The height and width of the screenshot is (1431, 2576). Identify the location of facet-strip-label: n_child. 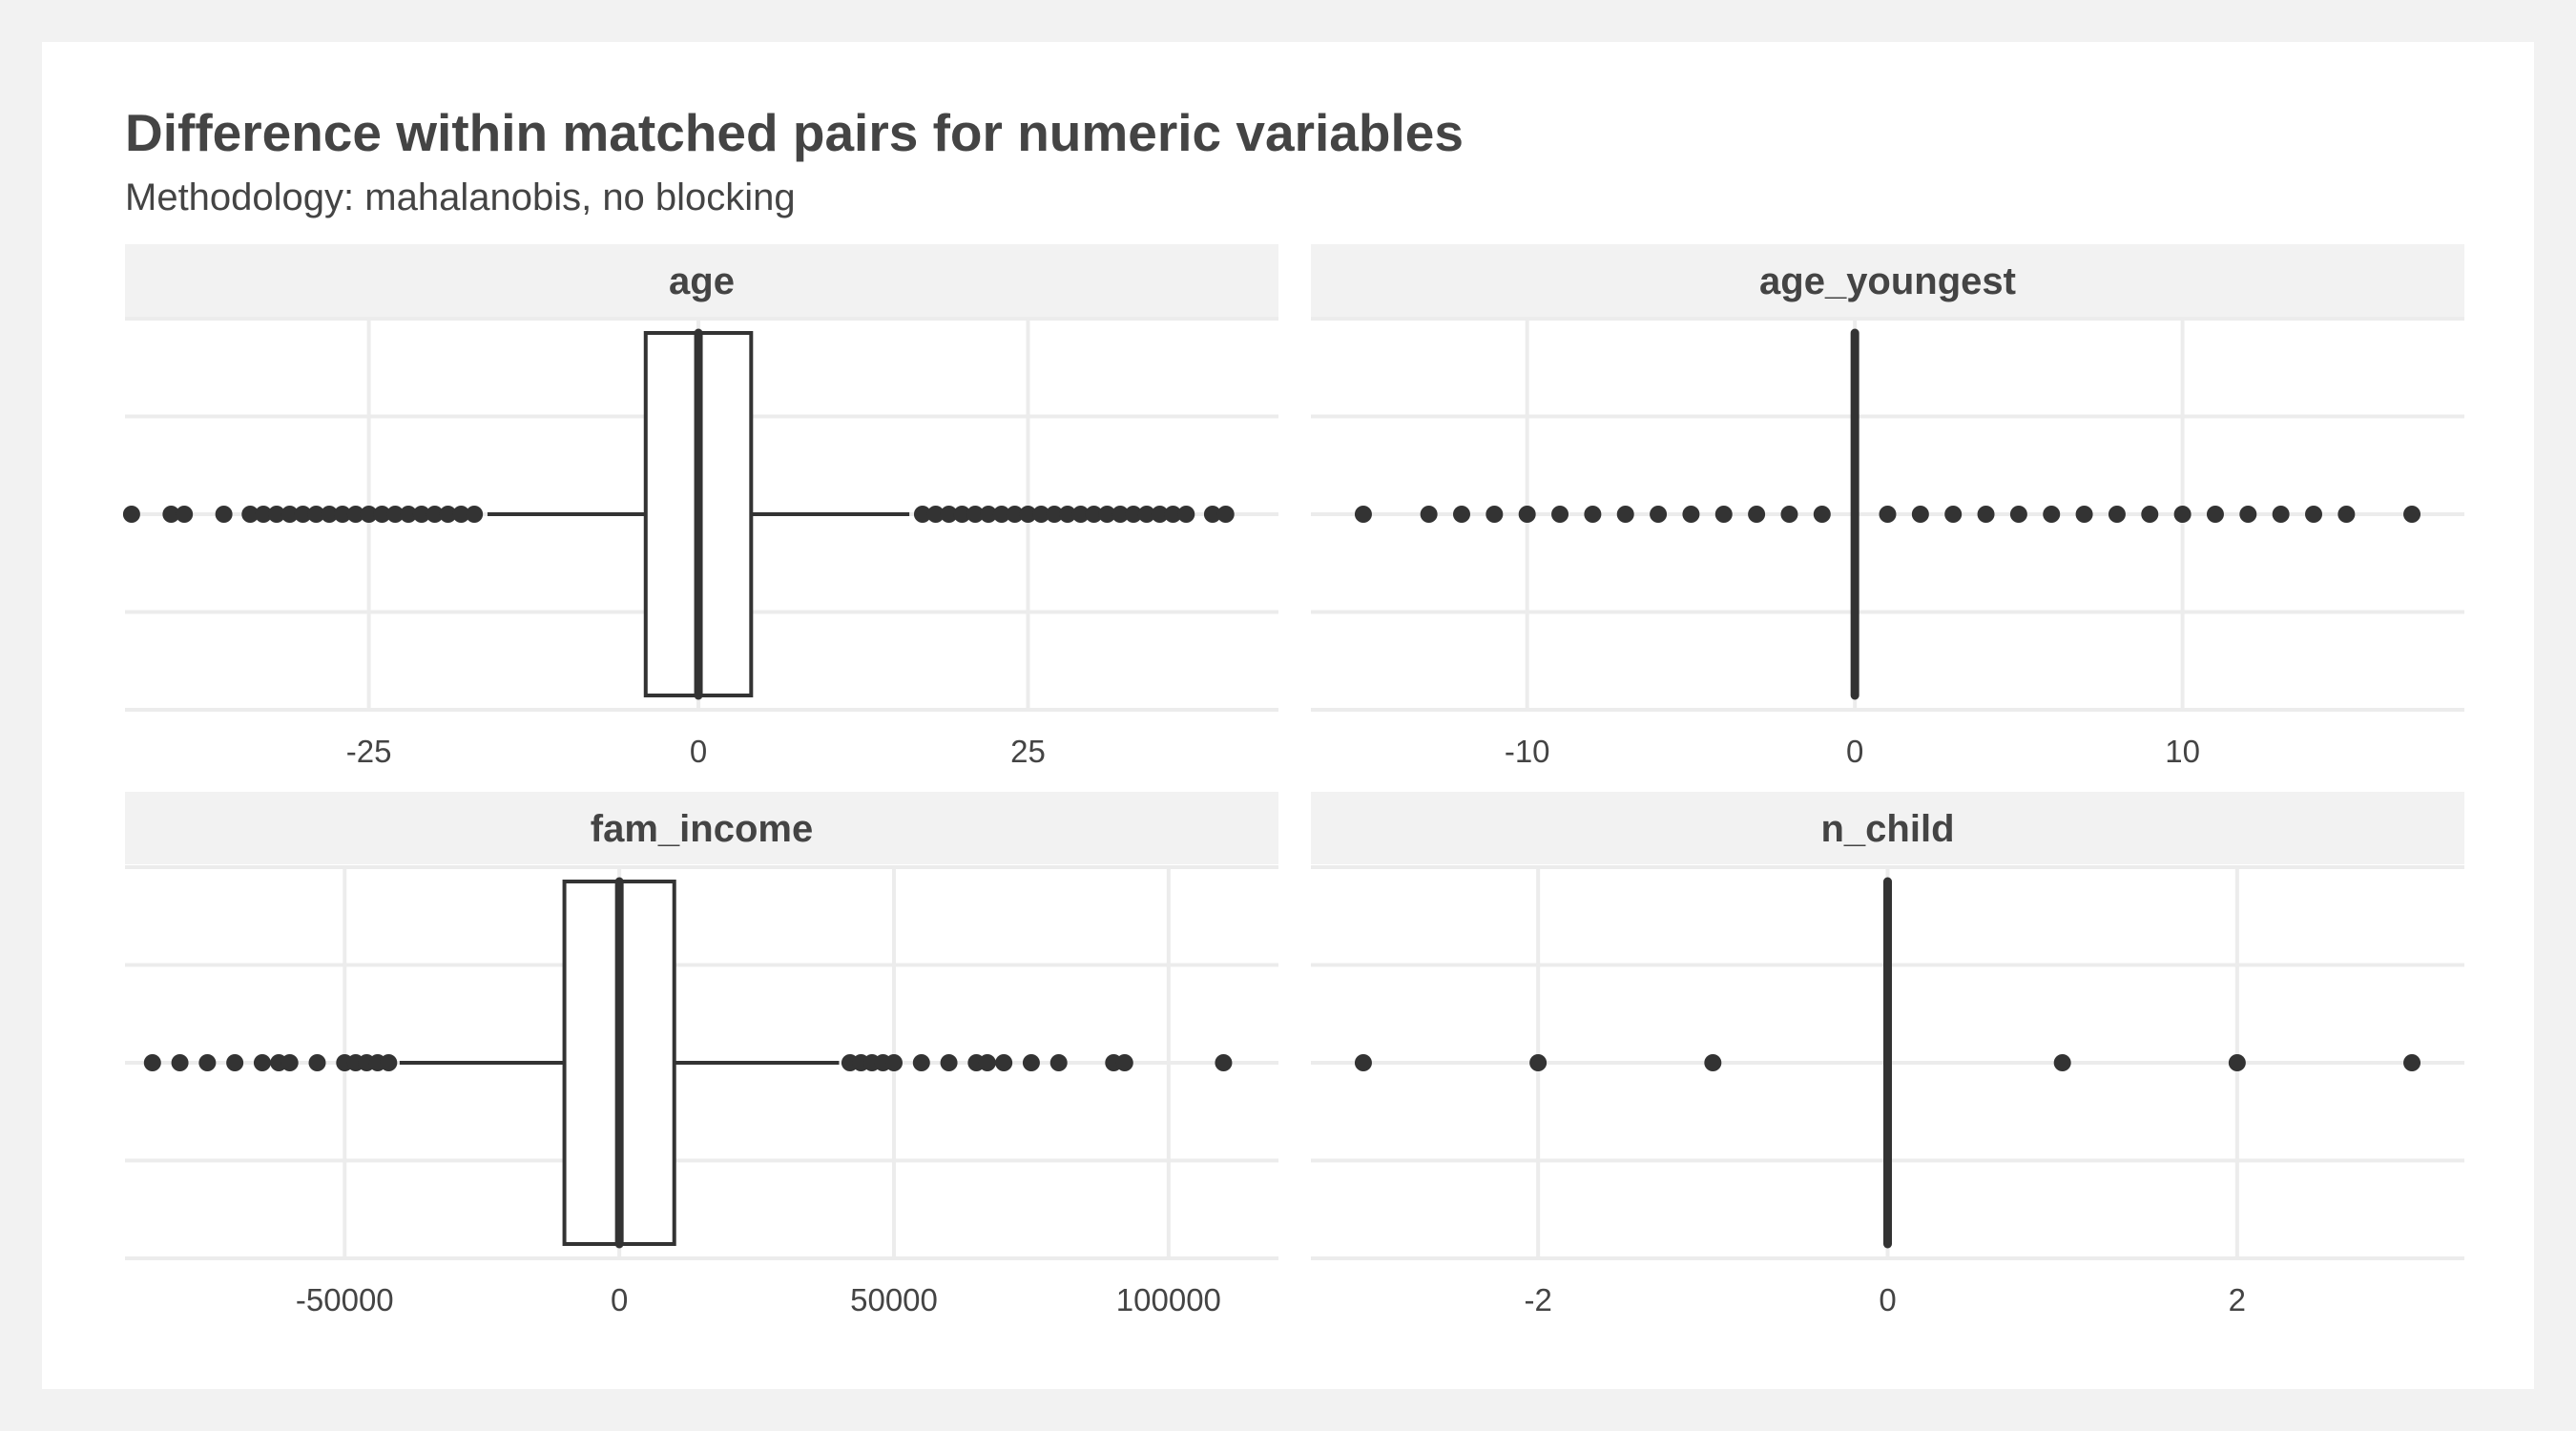
(1887, 829).